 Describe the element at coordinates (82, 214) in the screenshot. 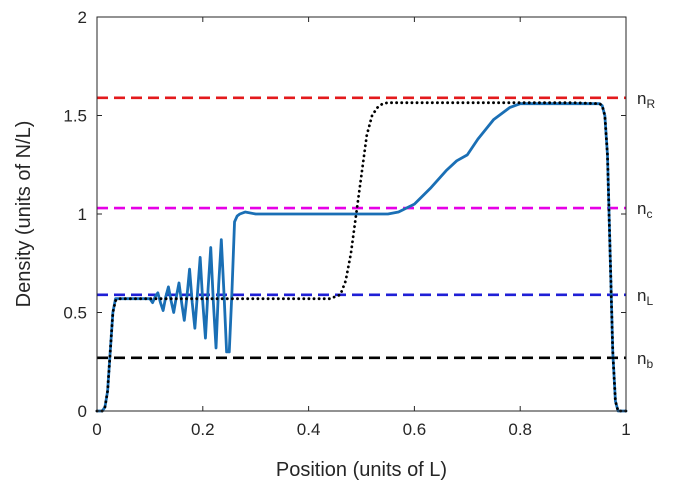

I see `y-tick-label: 1` at that location.